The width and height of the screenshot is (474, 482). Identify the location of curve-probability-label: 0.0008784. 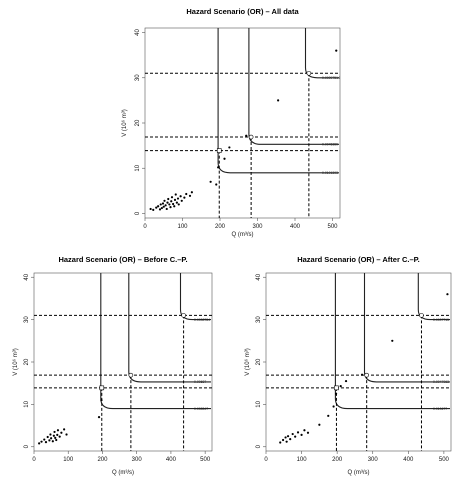
(202, 320).